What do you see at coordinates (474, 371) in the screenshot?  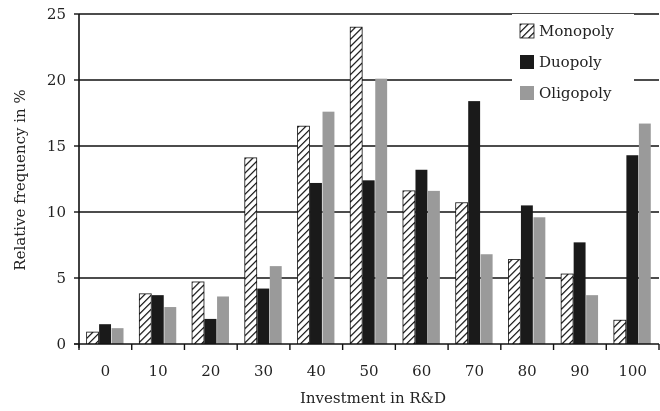 I see `x-tick-label: 70` at bounding box center [474, 371].